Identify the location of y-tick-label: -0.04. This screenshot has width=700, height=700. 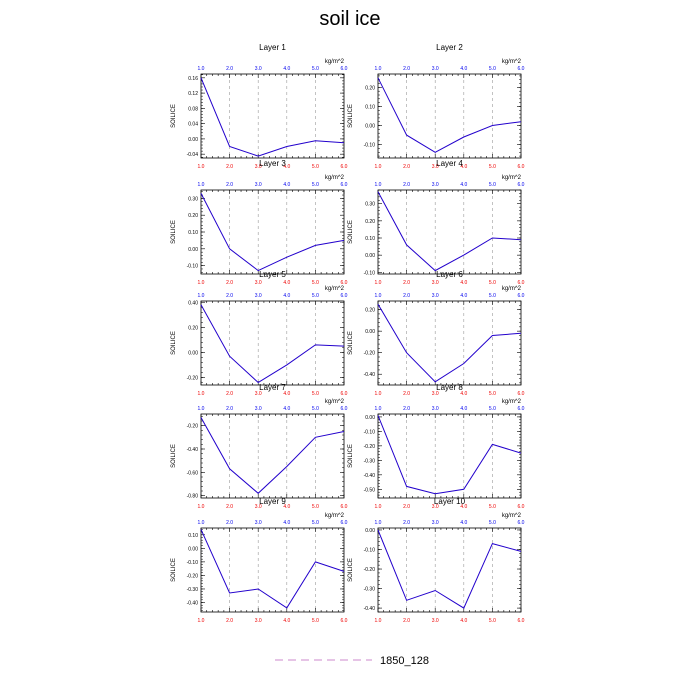
(193, 155).